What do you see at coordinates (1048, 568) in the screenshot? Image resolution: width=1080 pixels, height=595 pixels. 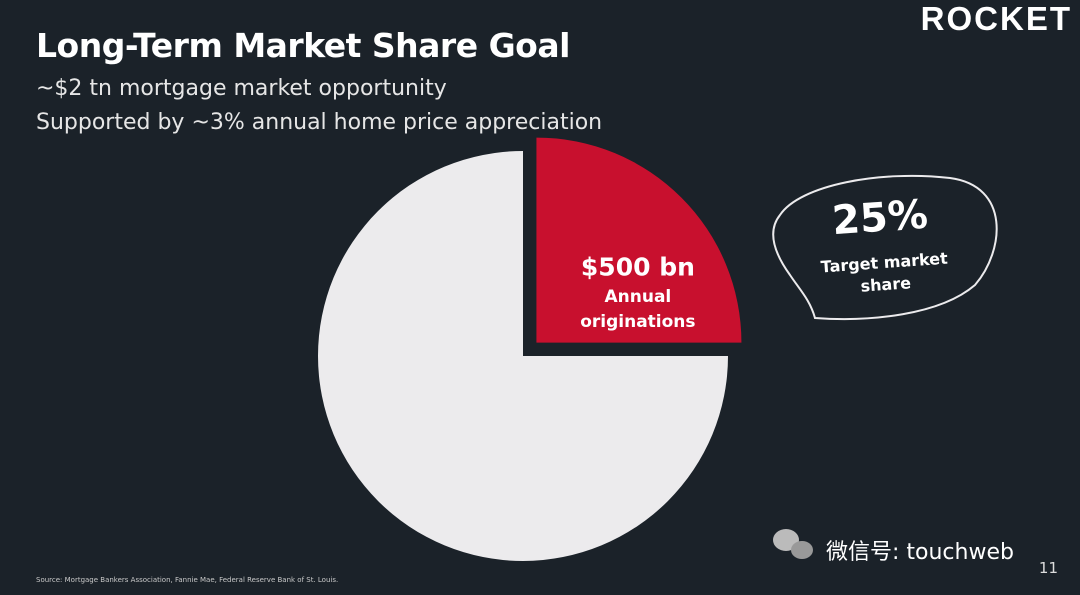 I see `page-number: 11` at bounding box center [1048, 568].